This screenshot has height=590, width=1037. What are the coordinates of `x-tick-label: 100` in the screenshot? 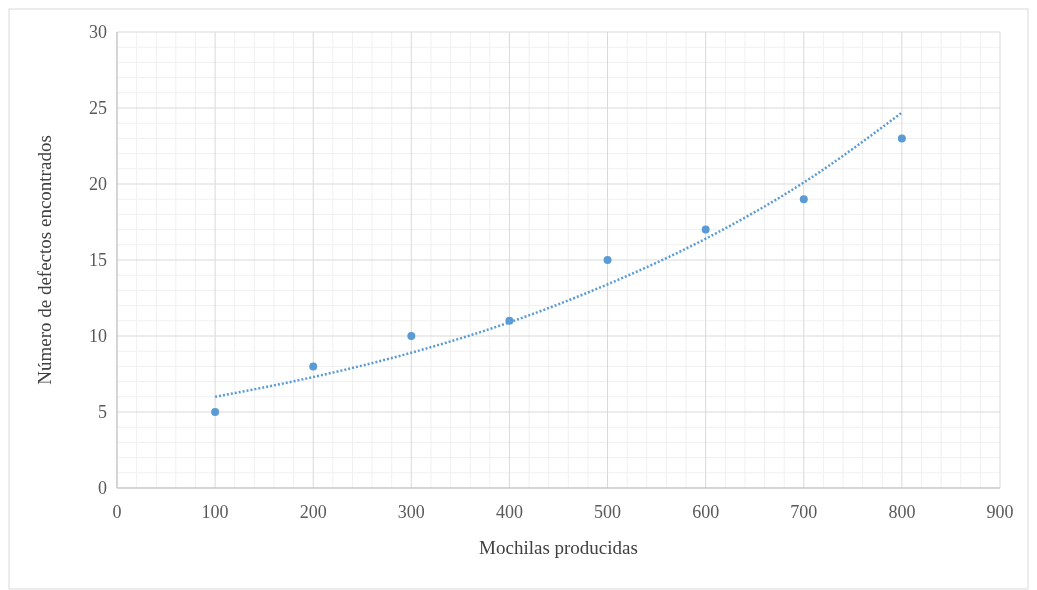 It's located at (215, 512).